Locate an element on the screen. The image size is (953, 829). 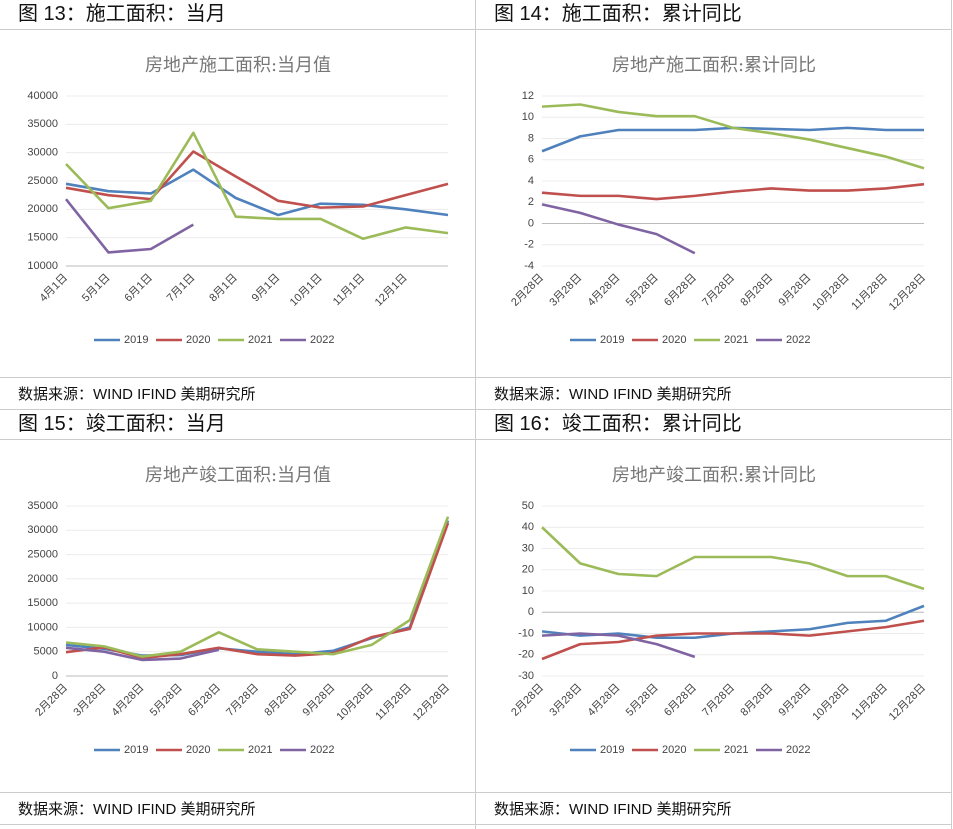
x-tick-label: 8月1日 is located at coordinates (223, 288).